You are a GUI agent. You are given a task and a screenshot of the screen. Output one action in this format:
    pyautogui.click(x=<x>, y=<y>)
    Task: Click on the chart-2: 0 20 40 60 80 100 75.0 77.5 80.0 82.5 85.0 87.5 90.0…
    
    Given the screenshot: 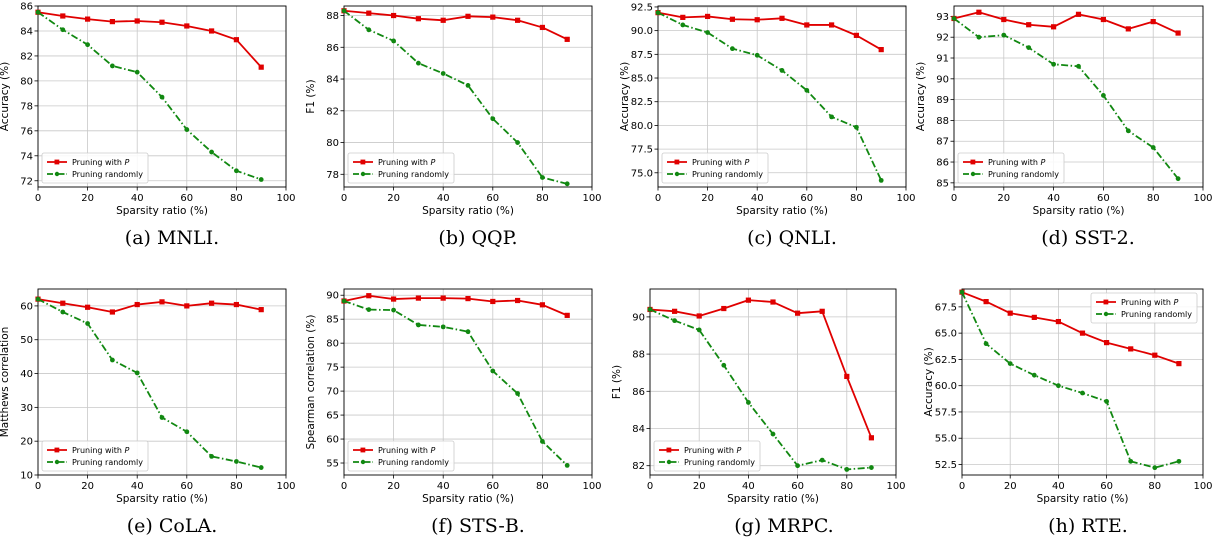 What is the action you would take?
    pyautogui.click(x=767, y=109)
    